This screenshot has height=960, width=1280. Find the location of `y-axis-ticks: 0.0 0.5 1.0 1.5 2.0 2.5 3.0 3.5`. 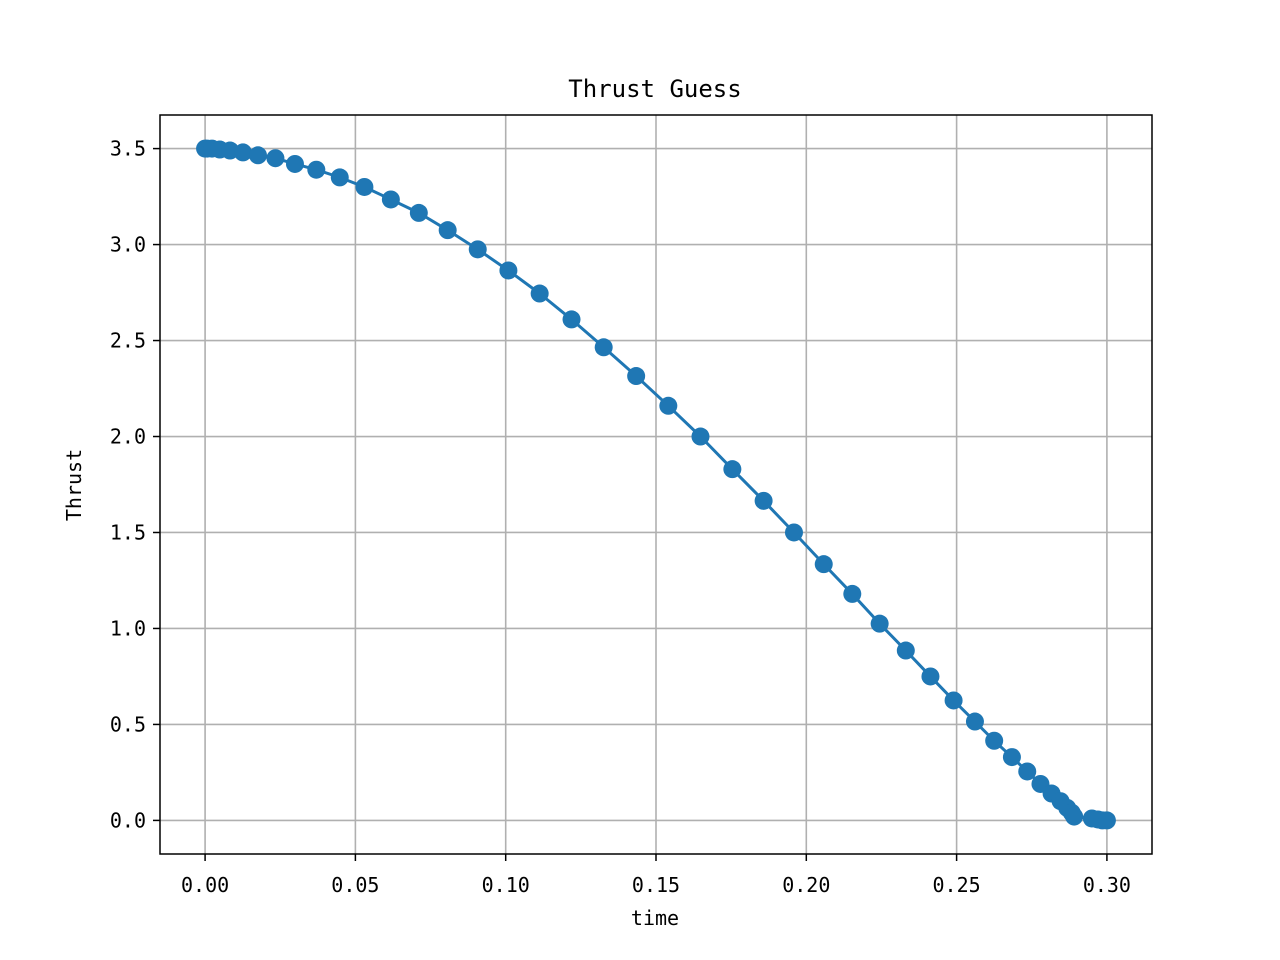

y-axis-ticks: 0.0 0.5 1.0 1.5 2.0 2.5 3.0 3.5 is located at coordinates (135, 484).